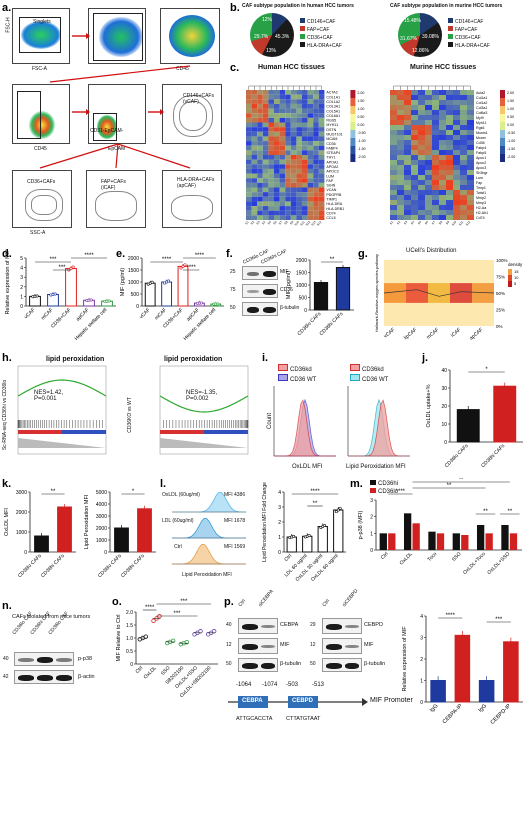 The width and height of the screenshot is (527, 822). I want to click on significance-label: **, so click(332, 260).